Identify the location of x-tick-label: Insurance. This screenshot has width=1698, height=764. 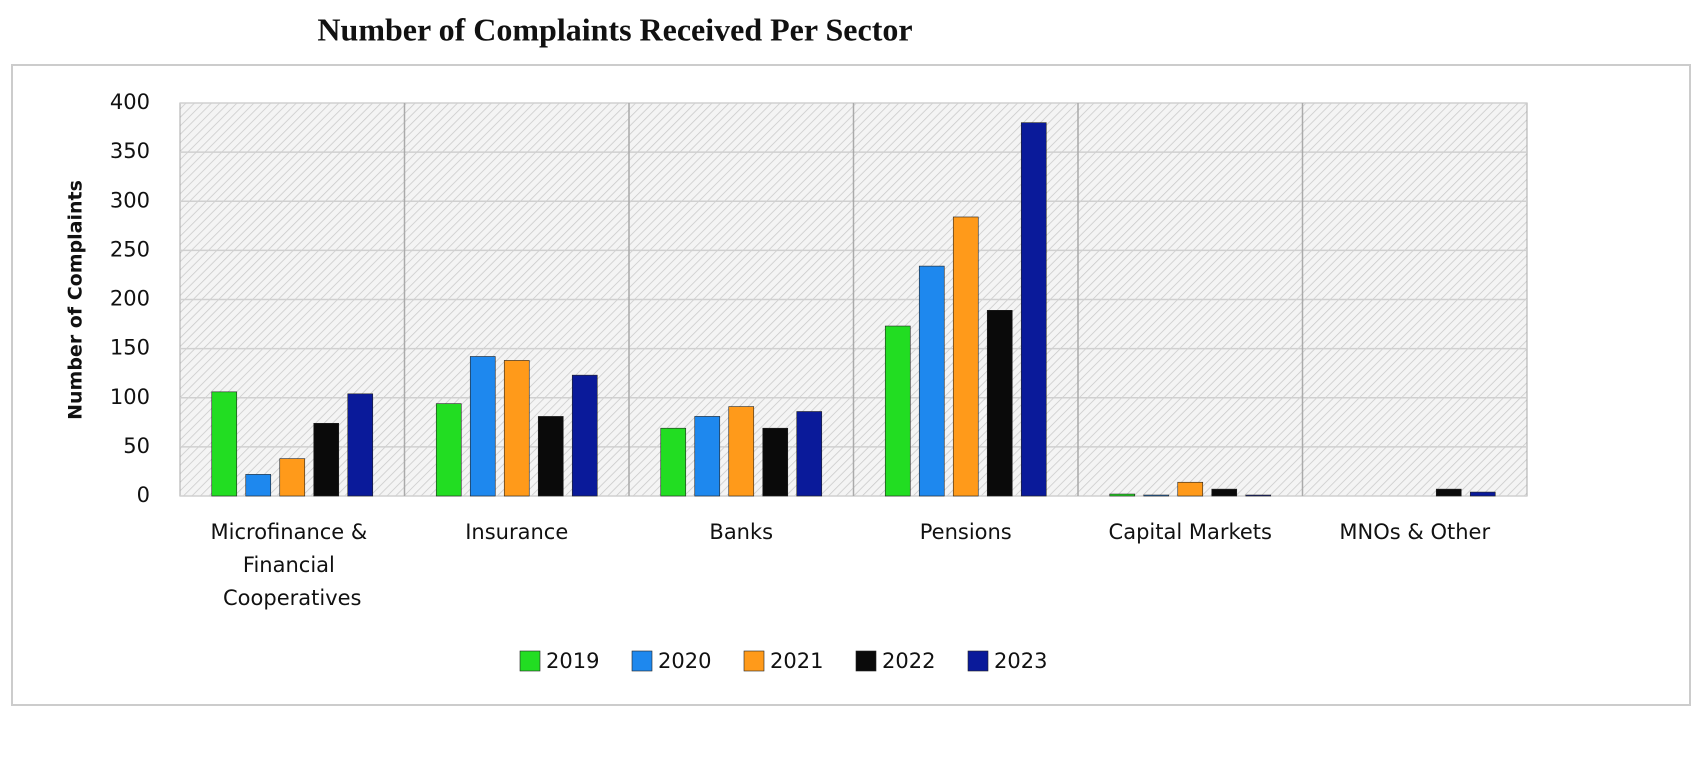
(516, 532).